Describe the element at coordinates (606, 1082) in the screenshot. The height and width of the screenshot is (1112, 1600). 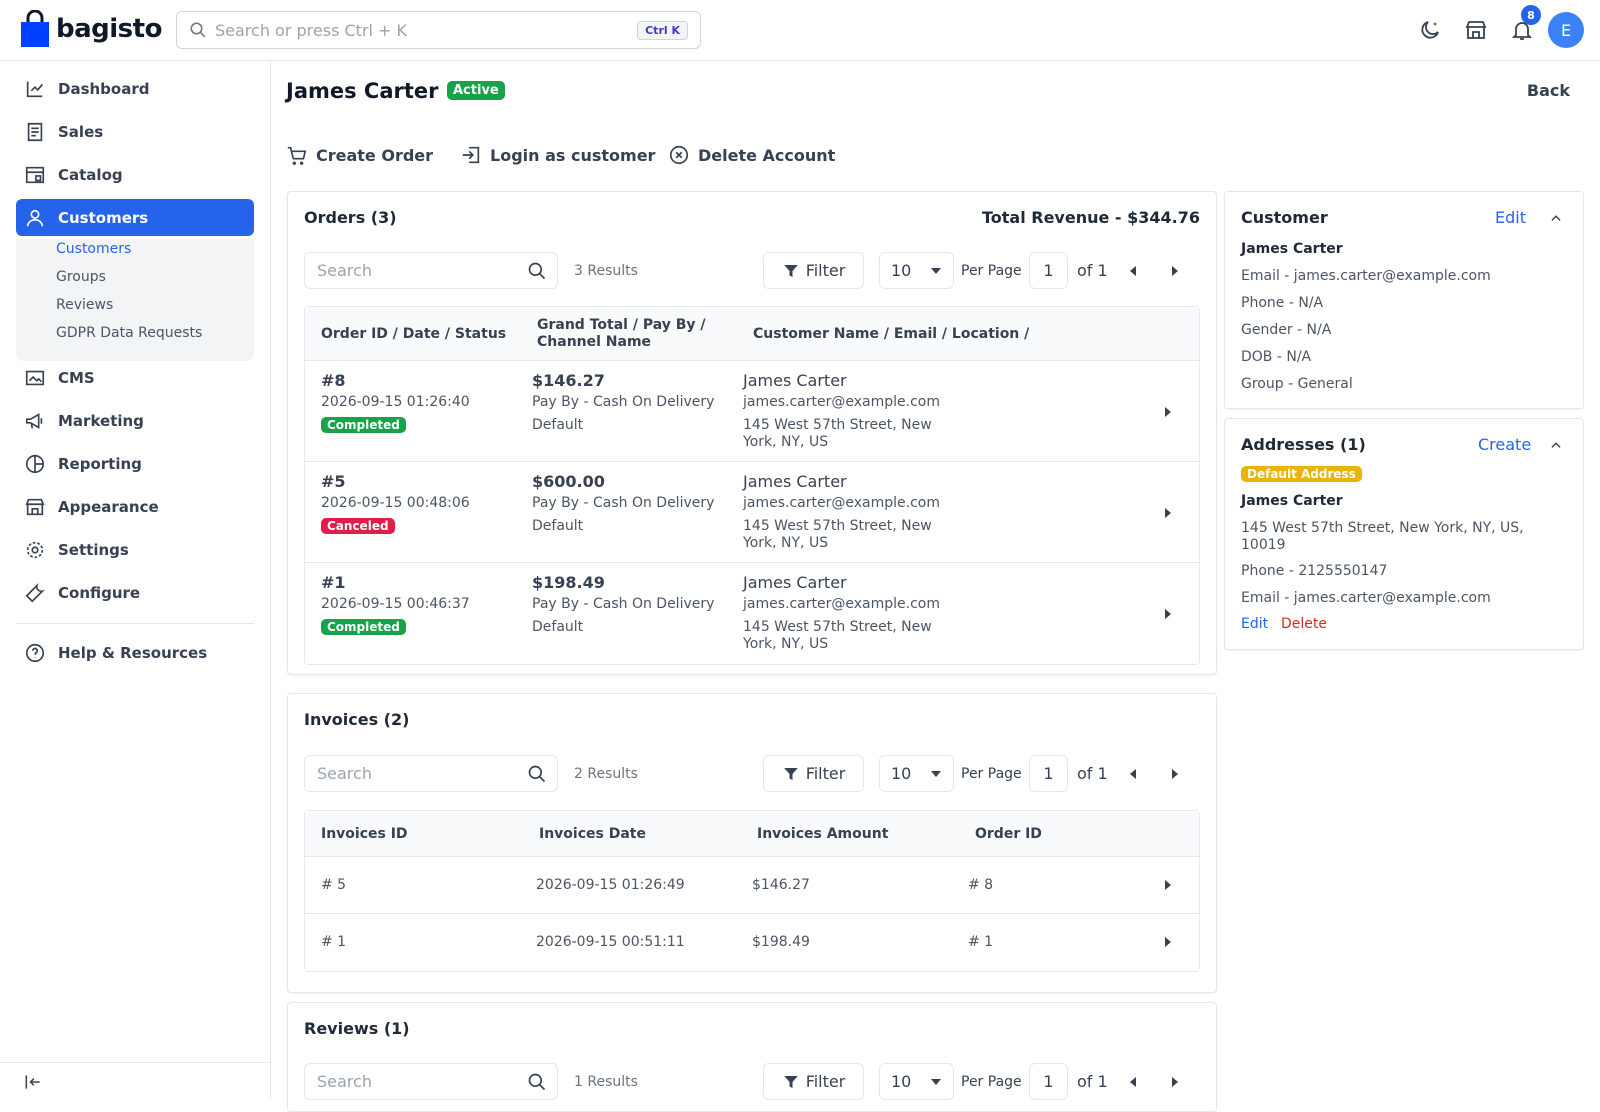
I see `results-count: 1 Results` at that location.